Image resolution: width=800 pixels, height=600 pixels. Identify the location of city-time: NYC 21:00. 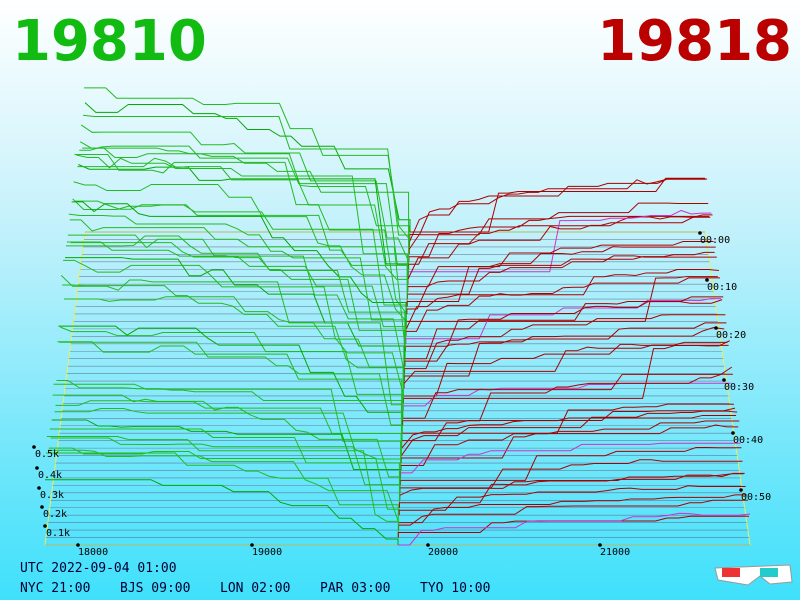
(55, 588).